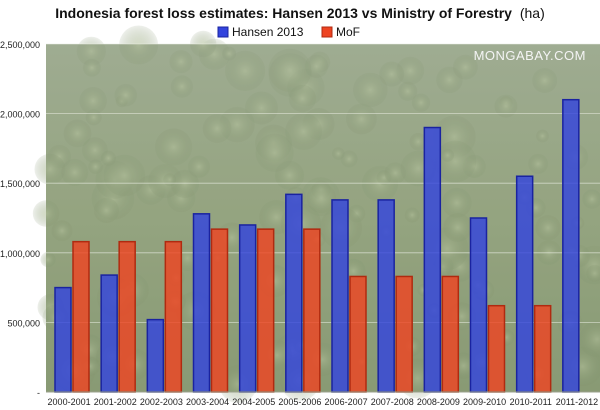 This screenshot has height=410, width=600. Describe the element at coordinates (20, 184) in the screenshot. I see `y-tick-label: 1,500,000` at that location.